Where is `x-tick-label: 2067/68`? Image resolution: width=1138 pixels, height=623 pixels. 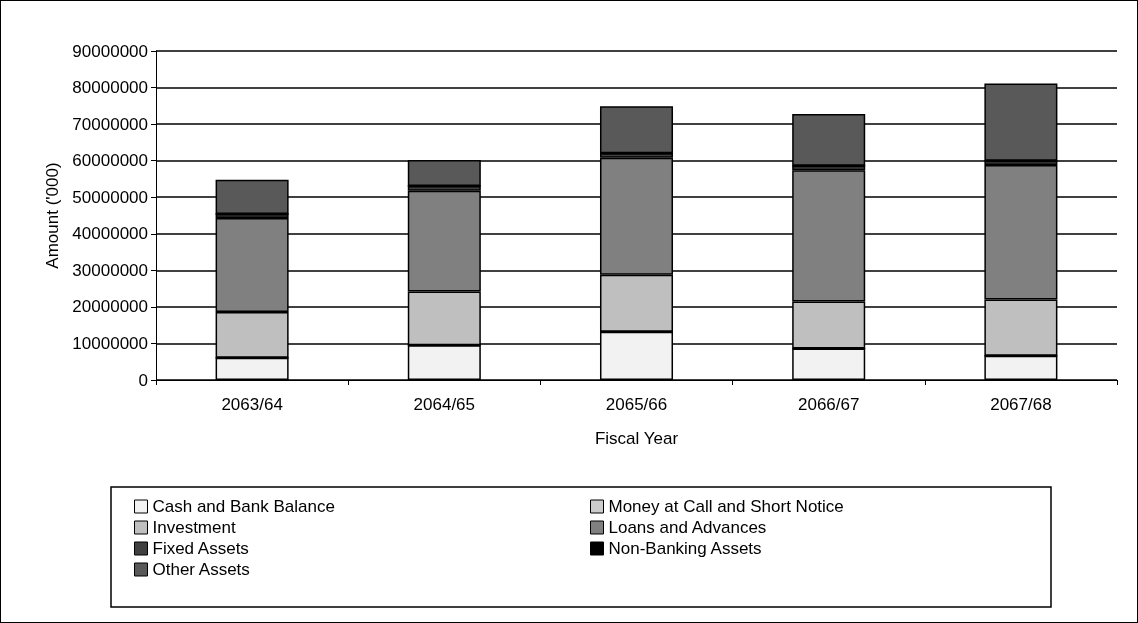 x-tick-label: 2067/68 is located at coordinates (1021, 404).